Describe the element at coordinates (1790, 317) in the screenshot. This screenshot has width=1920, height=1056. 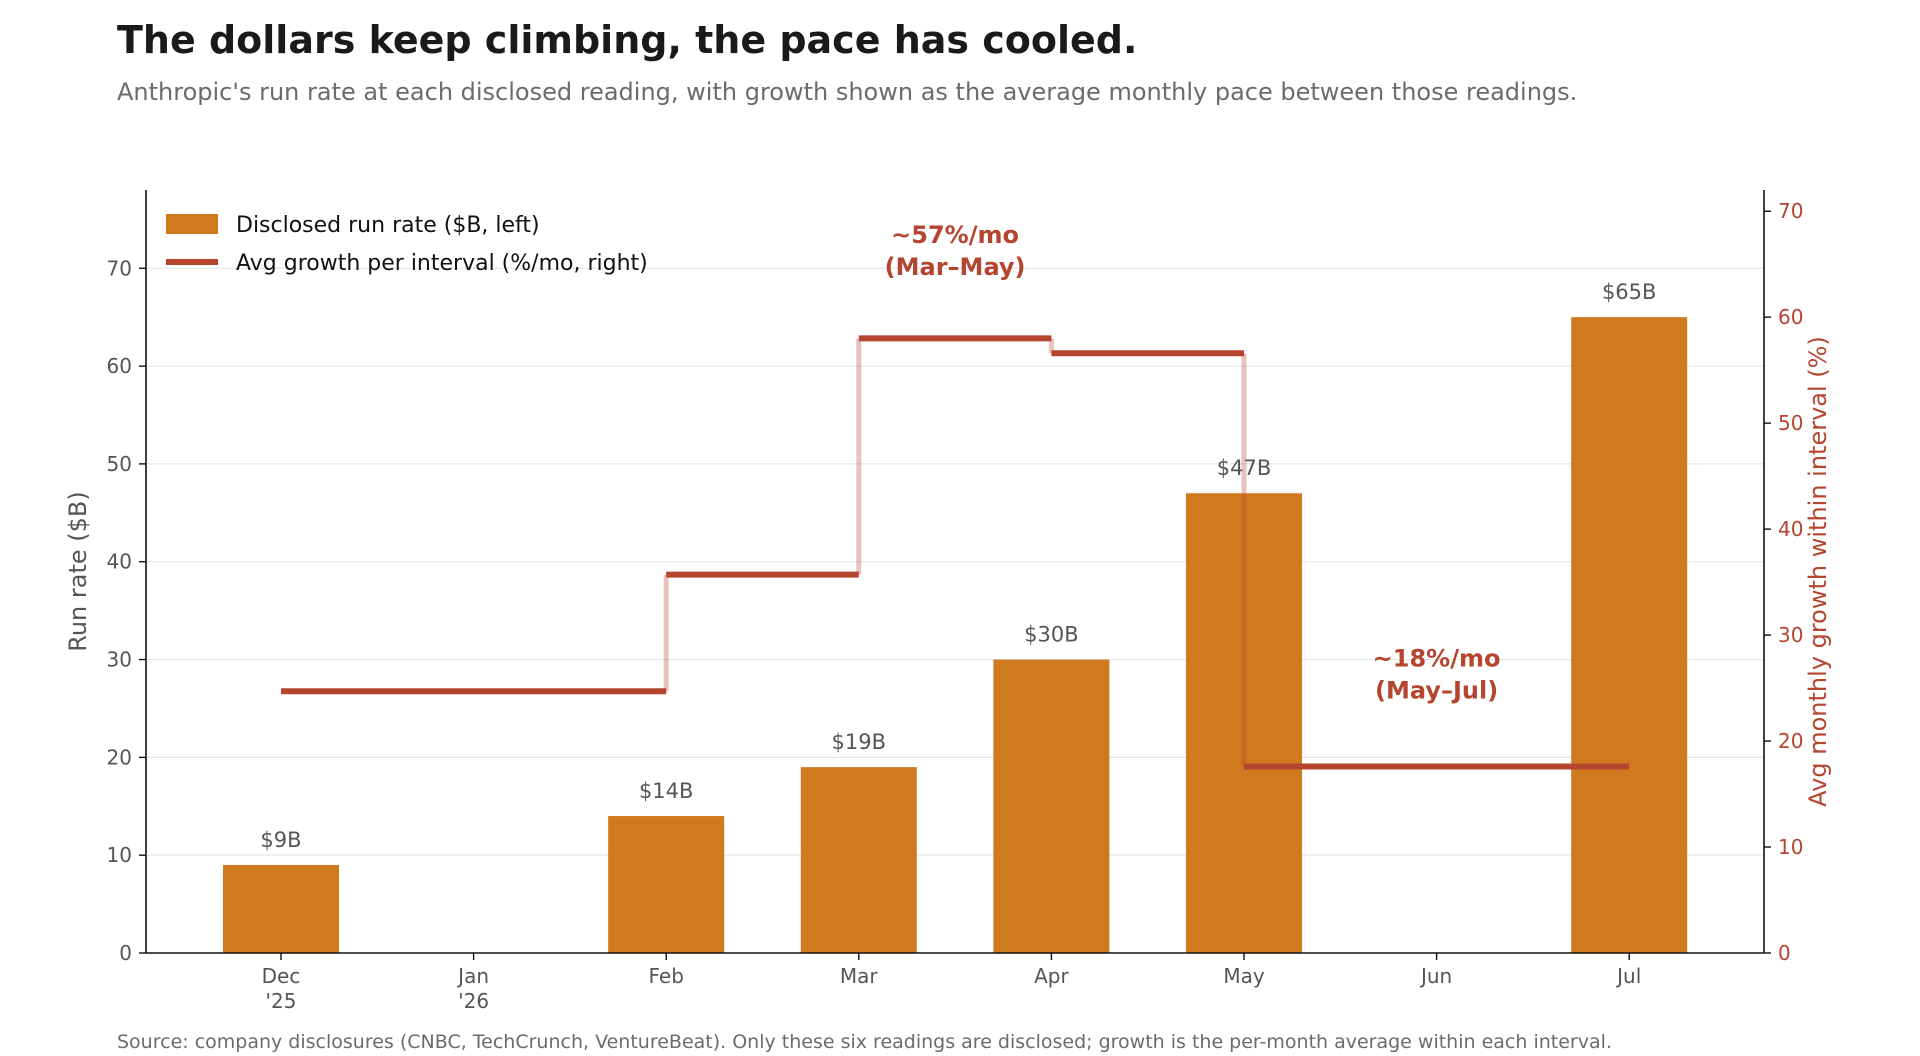
I see `right-tick-label: 60` at that location.